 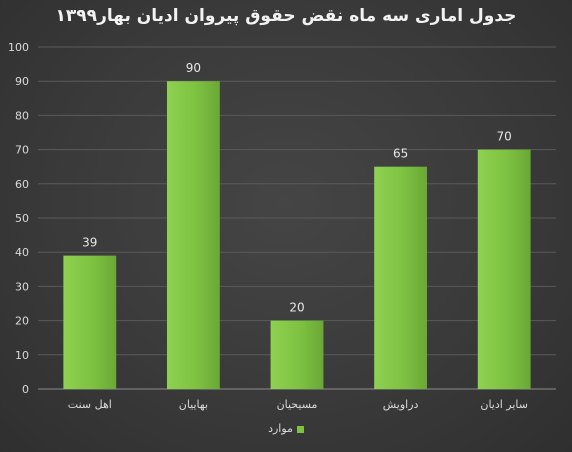 I want to click on y-tick-label: 60, so click(x=22, y=184).